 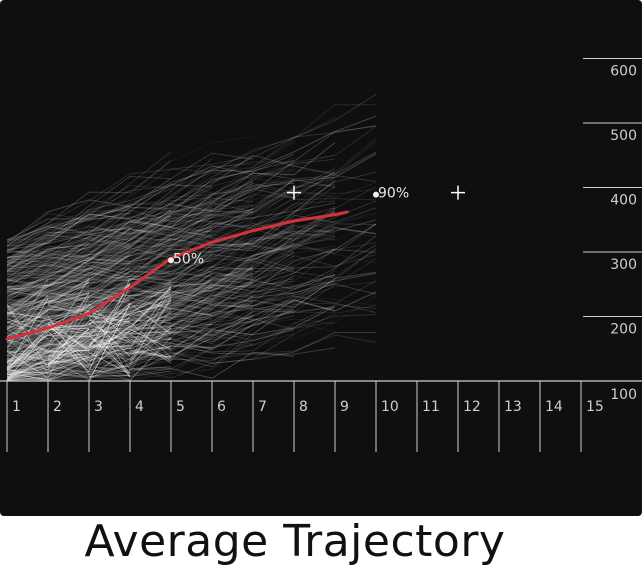 I want to click on y-tick-label: 600, so click(x=623, y=72).